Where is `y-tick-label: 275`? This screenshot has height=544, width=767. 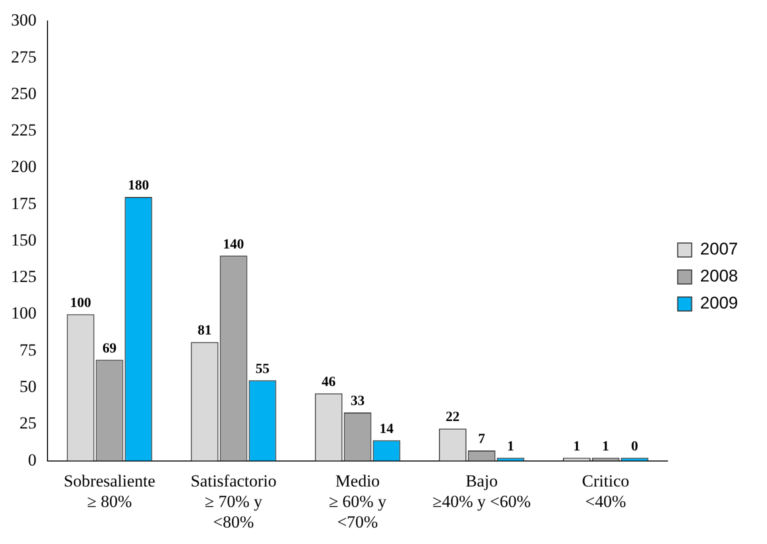
y-tick-label: 275 is located at coordinates (23, 56).